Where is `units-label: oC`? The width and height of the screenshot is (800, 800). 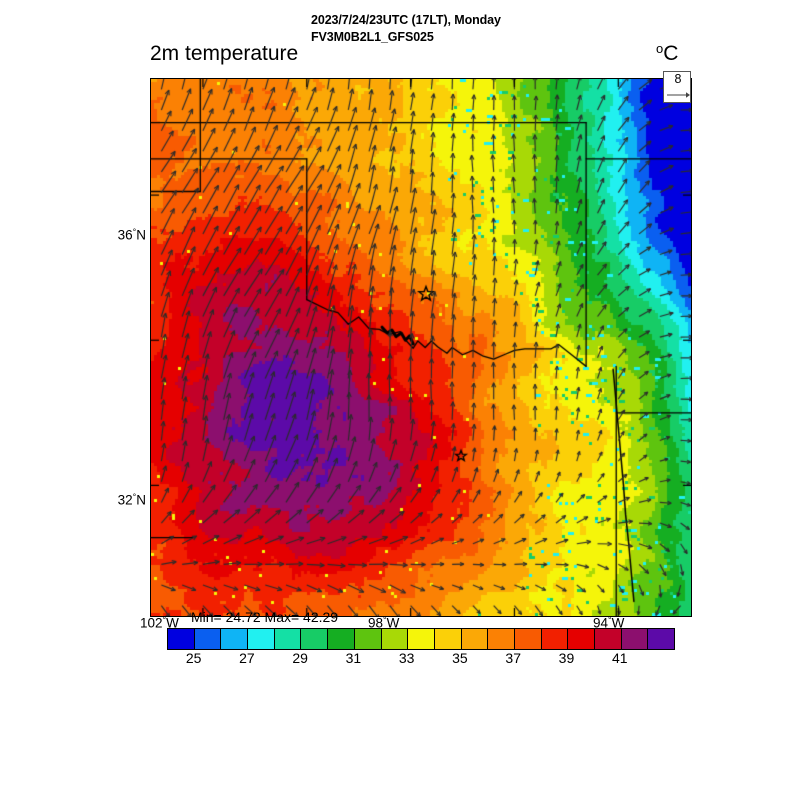
units-label: oC is located at coordinates (667, 53).